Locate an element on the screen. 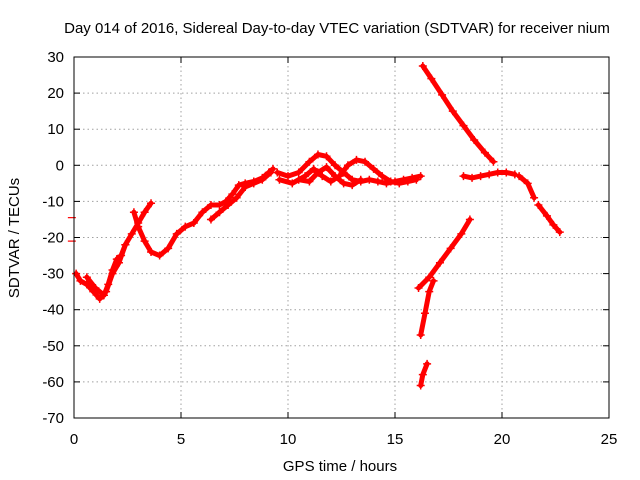 Image resolution: width=640 pixels, height=480 pixels. x-tick-label: 0 is located at coordinates (74, 439).